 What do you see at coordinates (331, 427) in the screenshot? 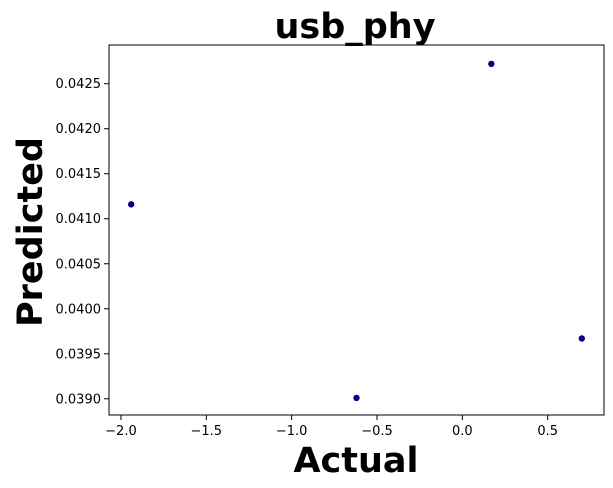
I see `x-axis: −2.0 −1.5 −1.0 −0.5 0.0 0.5` at bounding box center [331, 427].